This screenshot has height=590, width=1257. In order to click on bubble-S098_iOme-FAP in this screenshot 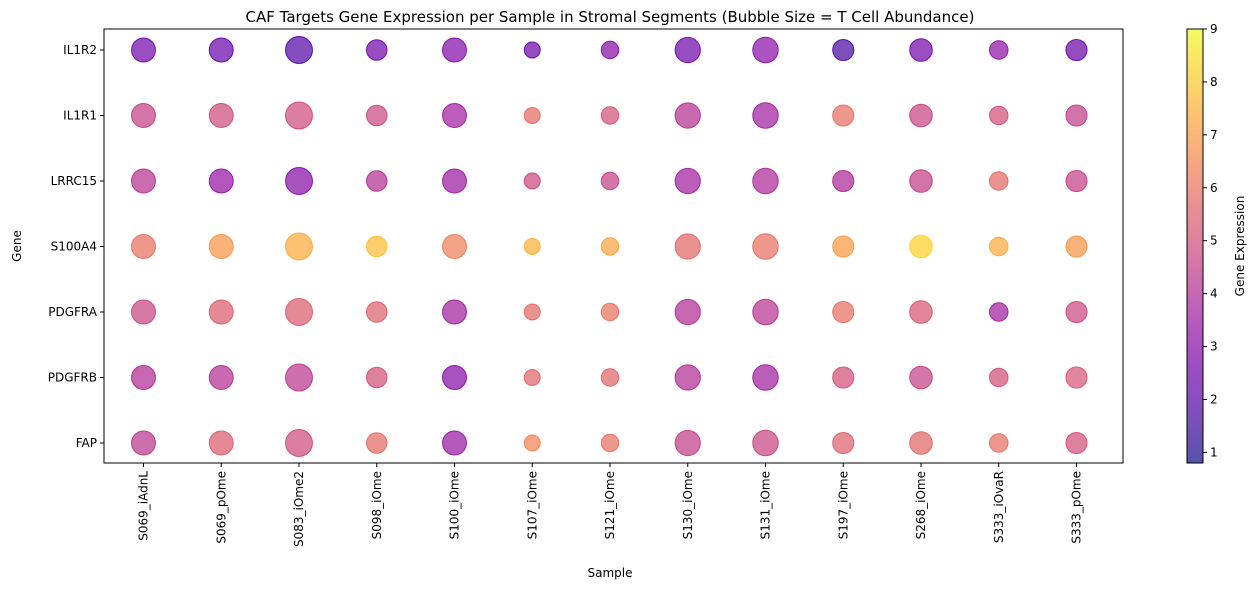, I will do `click(377, 443)`.